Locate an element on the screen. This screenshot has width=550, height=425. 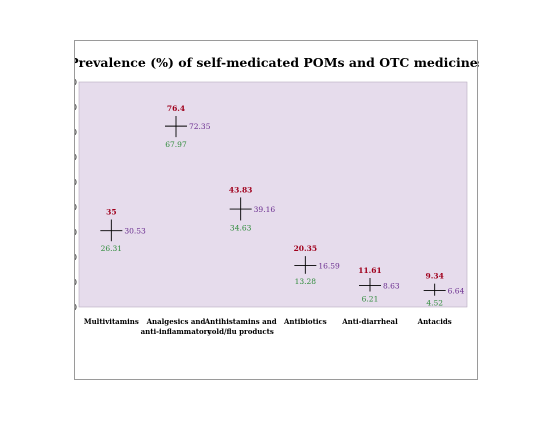
high-value-label: 9.34 is located at coordinates (435, 276).